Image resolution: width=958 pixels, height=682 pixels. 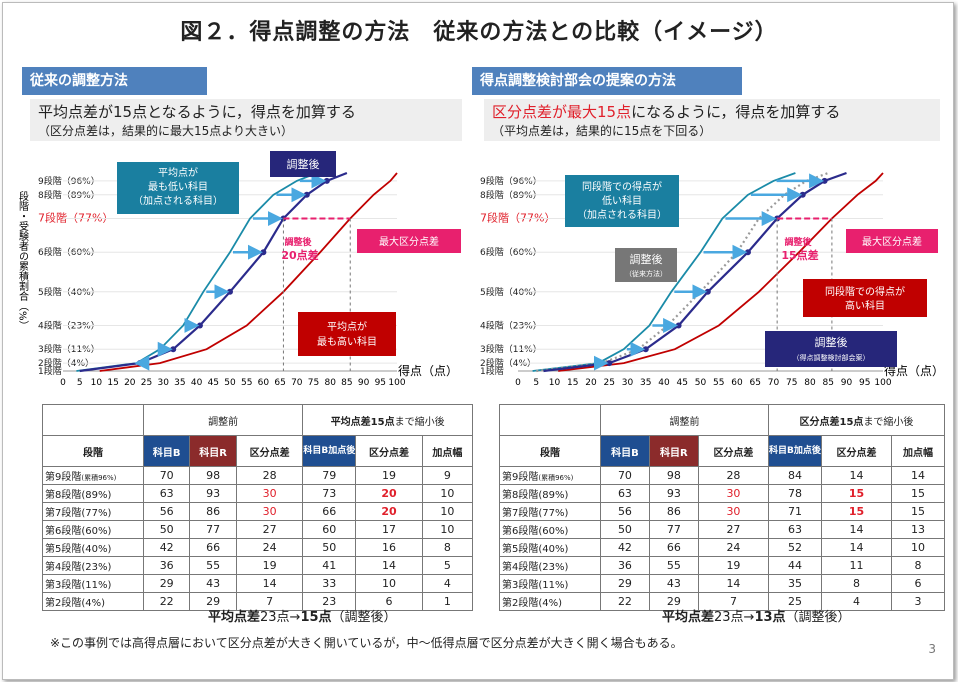 I want to click on x-tick-75: 75, so click(x=313, y=383).